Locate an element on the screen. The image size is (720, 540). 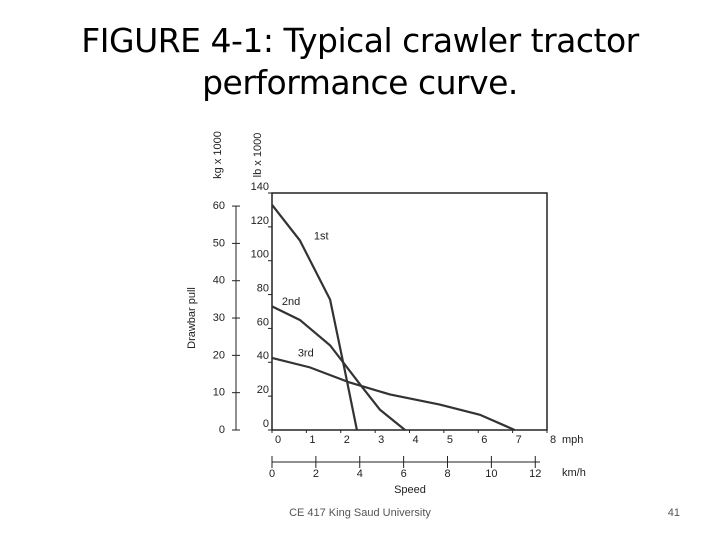
y-tick-label: 80 is located at coordinates (263, 288).